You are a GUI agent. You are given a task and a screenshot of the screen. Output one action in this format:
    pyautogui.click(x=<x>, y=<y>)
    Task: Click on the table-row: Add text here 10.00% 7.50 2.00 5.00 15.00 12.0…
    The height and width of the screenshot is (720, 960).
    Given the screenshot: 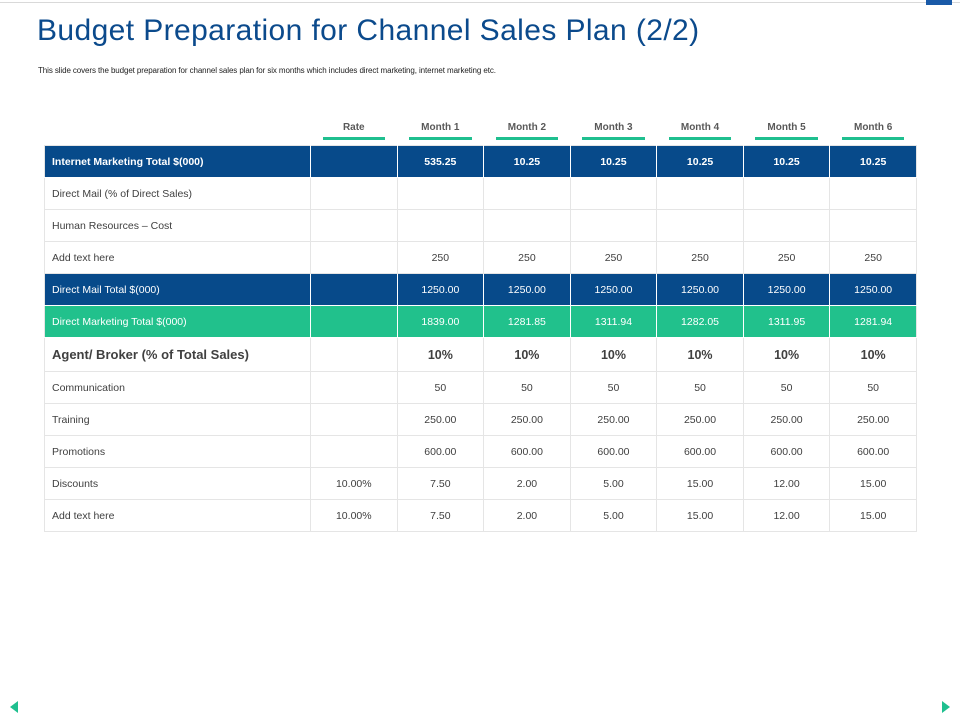 What is the action you would take?
    pyautogui.click(x=480, y=515)
    